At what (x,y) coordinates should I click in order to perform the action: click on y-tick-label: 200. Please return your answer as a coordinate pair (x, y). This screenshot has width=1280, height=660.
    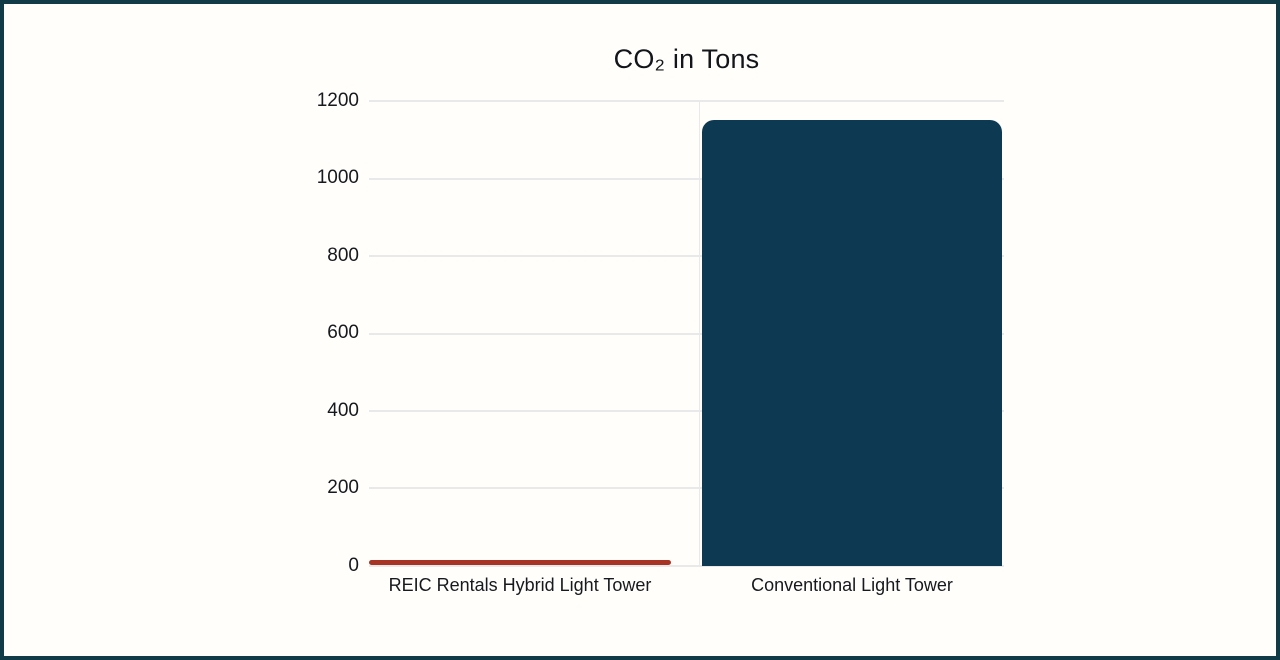
    Looking at the image, I should click on (343, 487).